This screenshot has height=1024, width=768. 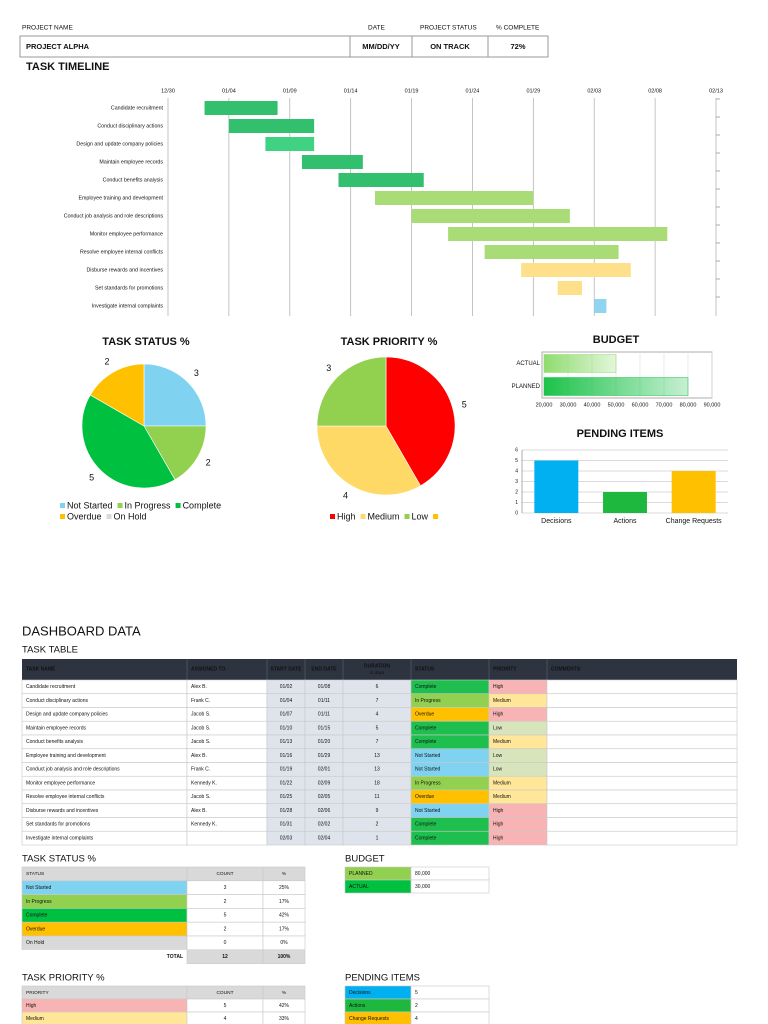 I want to click on chart-title: TASK TIMELINE, so click(x=68, y=67).